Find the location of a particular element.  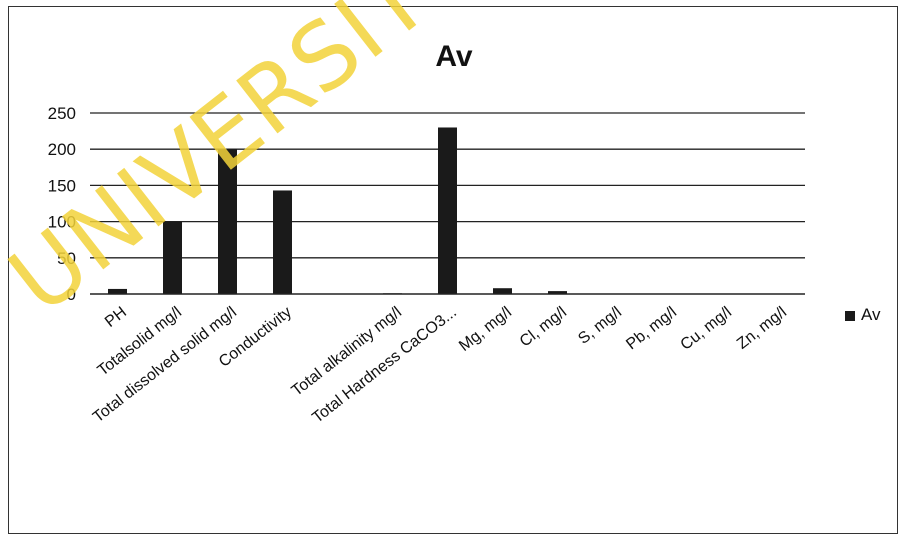

y-tick-label: 0 is located at coordinates (71, 294).